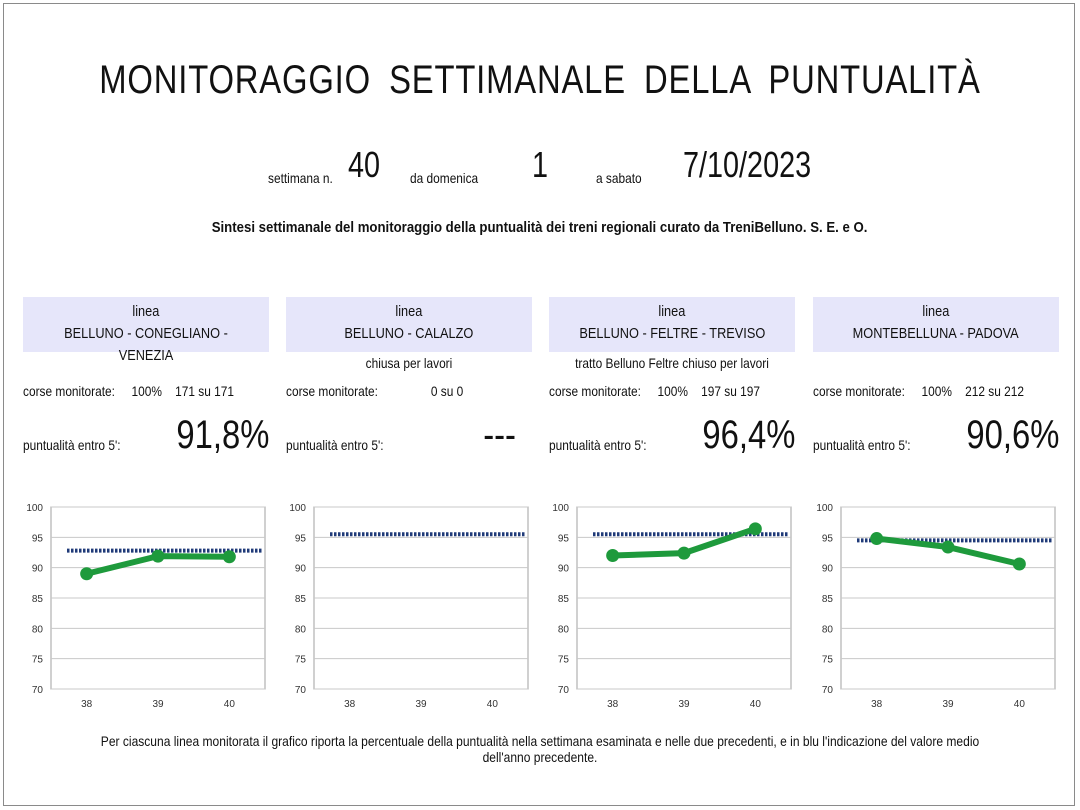 Image resolution: width=1080 pixels, height=810 pixels. What do you see at coordinates (409, 606) in the screenshot?
I see `chart-belluno-calalzo: 70 75 80 85 90 95 100 38 39 40` at bounding box center [409, 606].